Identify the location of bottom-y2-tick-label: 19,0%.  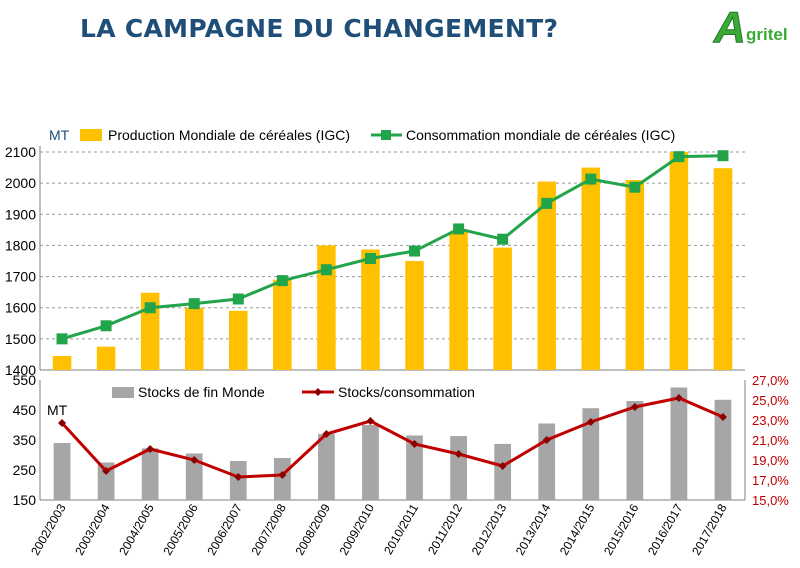
(770, 460).